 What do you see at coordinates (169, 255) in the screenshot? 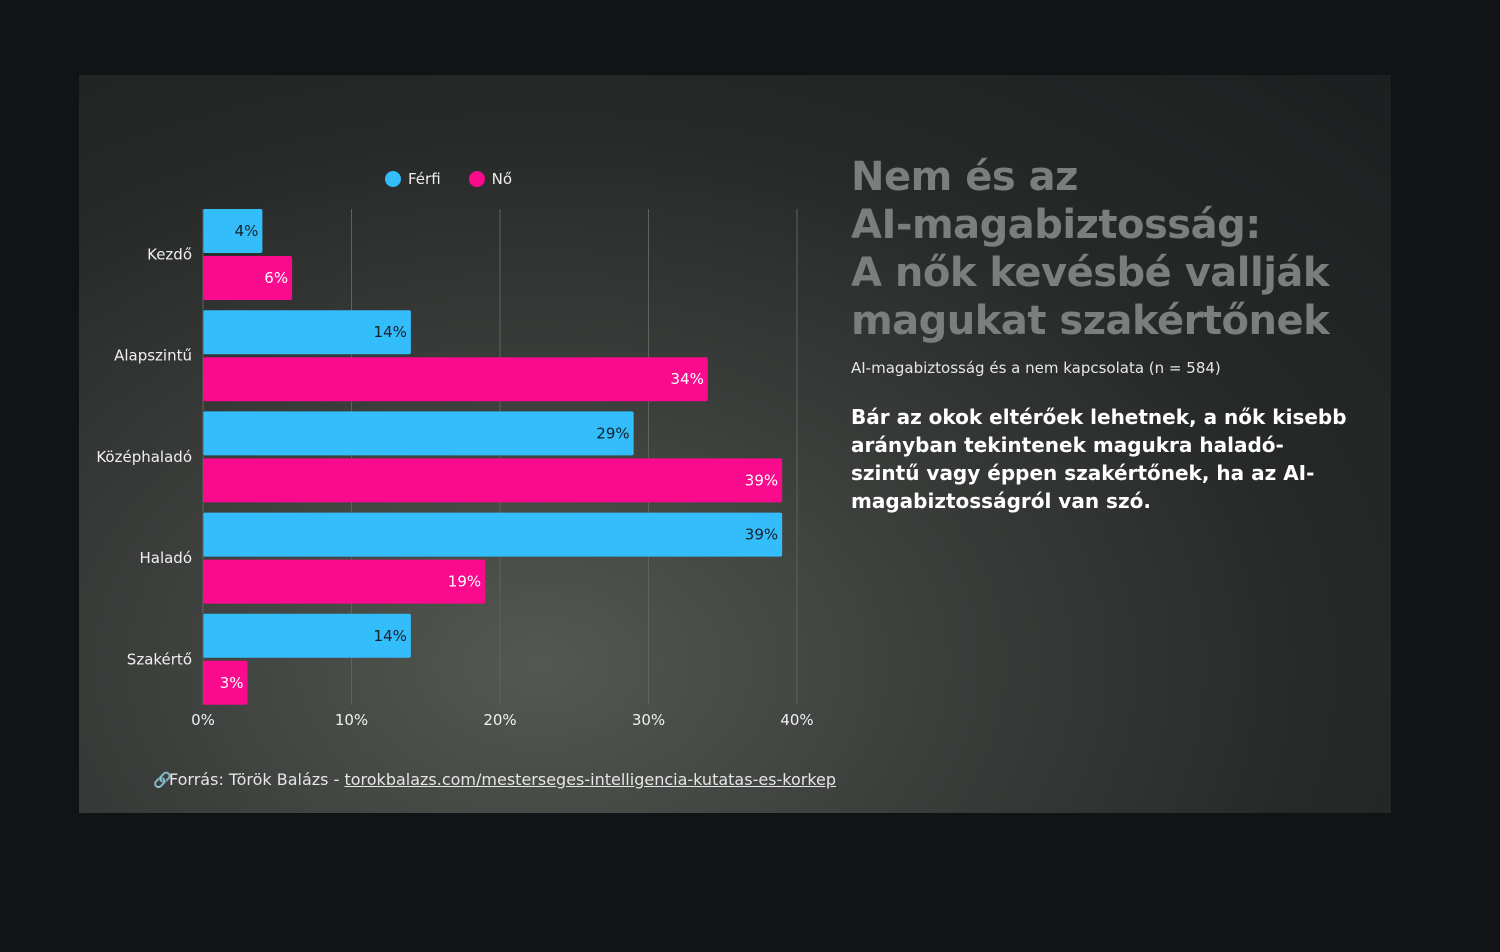
I see `category-label: Kezdő` at bounding box center [169, 255].